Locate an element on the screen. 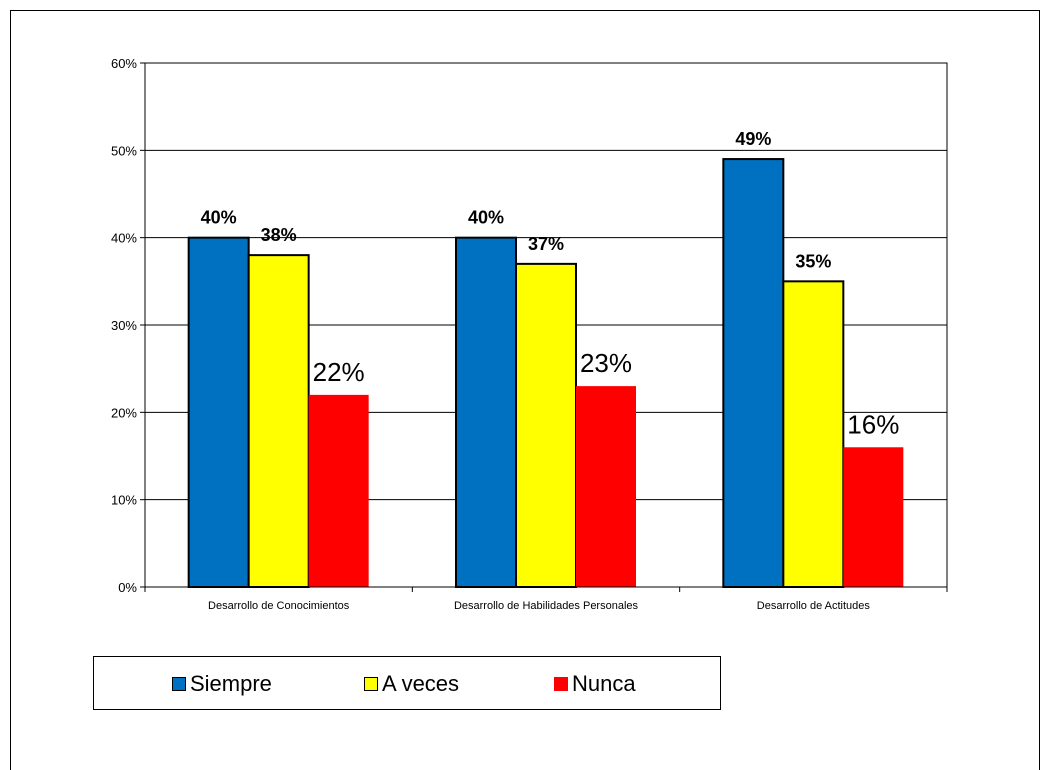  legend-swatch-nunca is located at coordinates (561, 684).